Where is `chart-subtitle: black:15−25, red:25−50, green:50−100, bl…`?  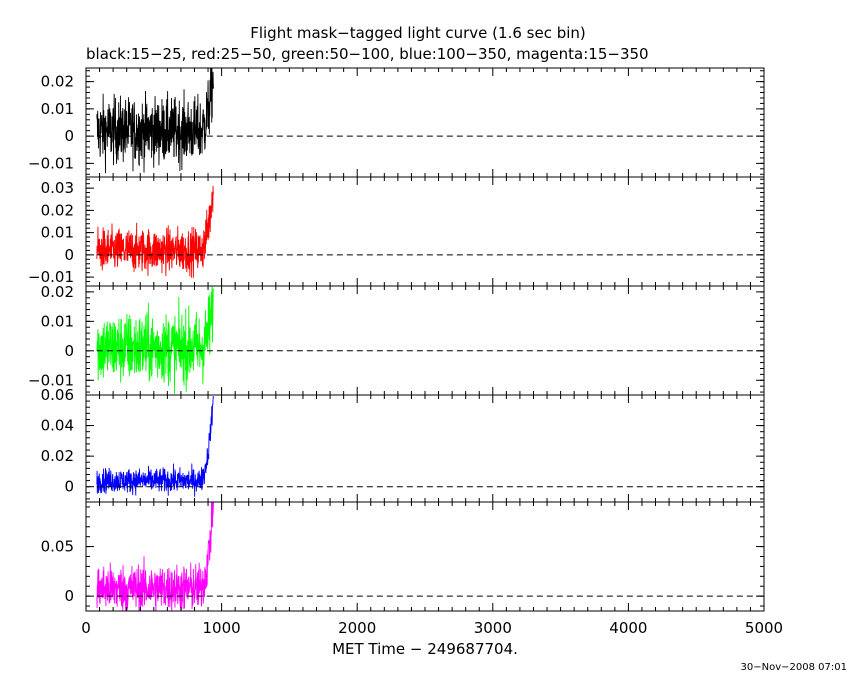 chart-subtitle: black:15−25, red:25−50, green:50−100, bl… is located at coordinates (367, 54).